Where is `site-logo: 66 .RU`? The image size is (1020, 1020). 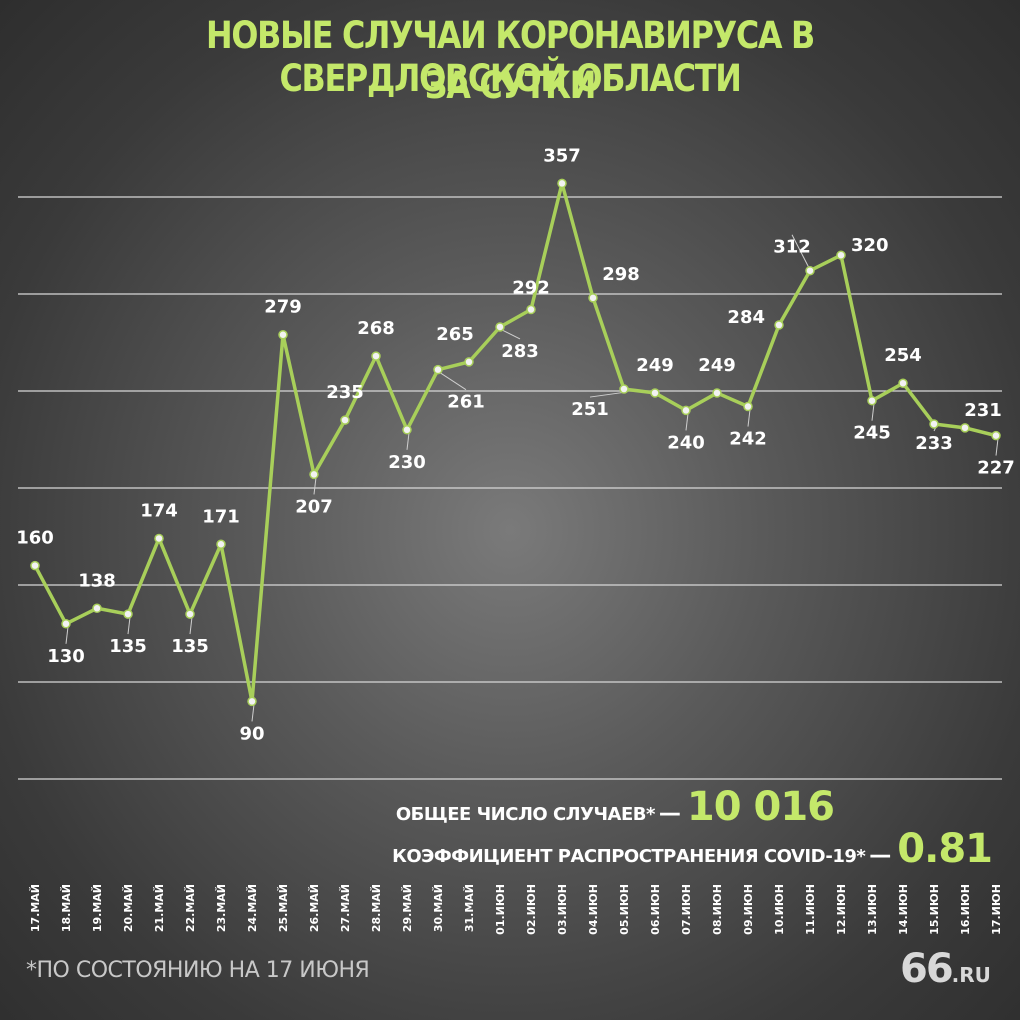
site-logo: 66 .RU is located at coordinates (945, 969).